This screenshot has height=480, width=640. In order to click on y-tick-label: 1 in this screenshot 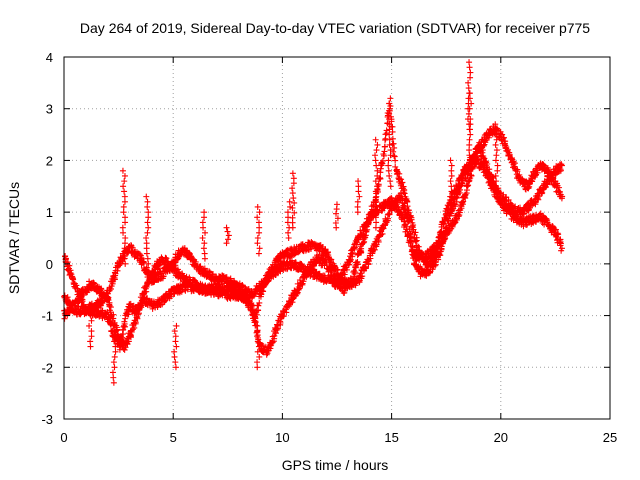, I will do `click(49, 212)`.